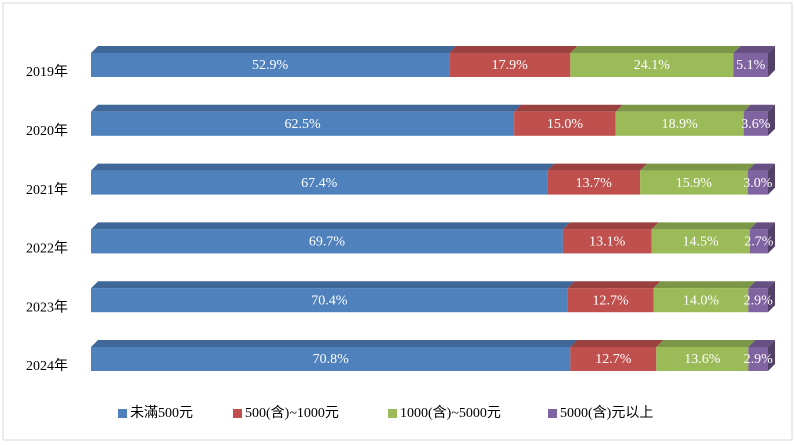 This screenshot has height=445, width=796. What do you see at coordinates (47, 366) in the screenshot?
I see `y-tick-label: 2024年` at bounding box center [47, 366].